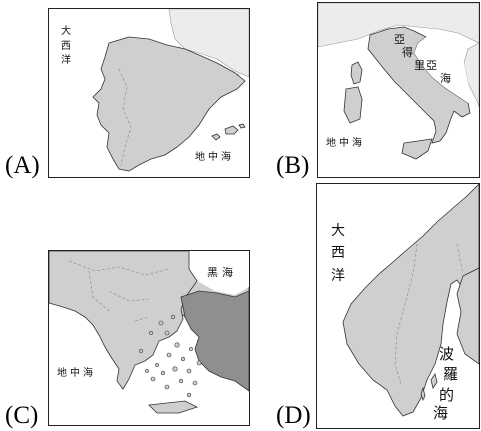  I want to click on option-d-label: (D), so click(293, 415).